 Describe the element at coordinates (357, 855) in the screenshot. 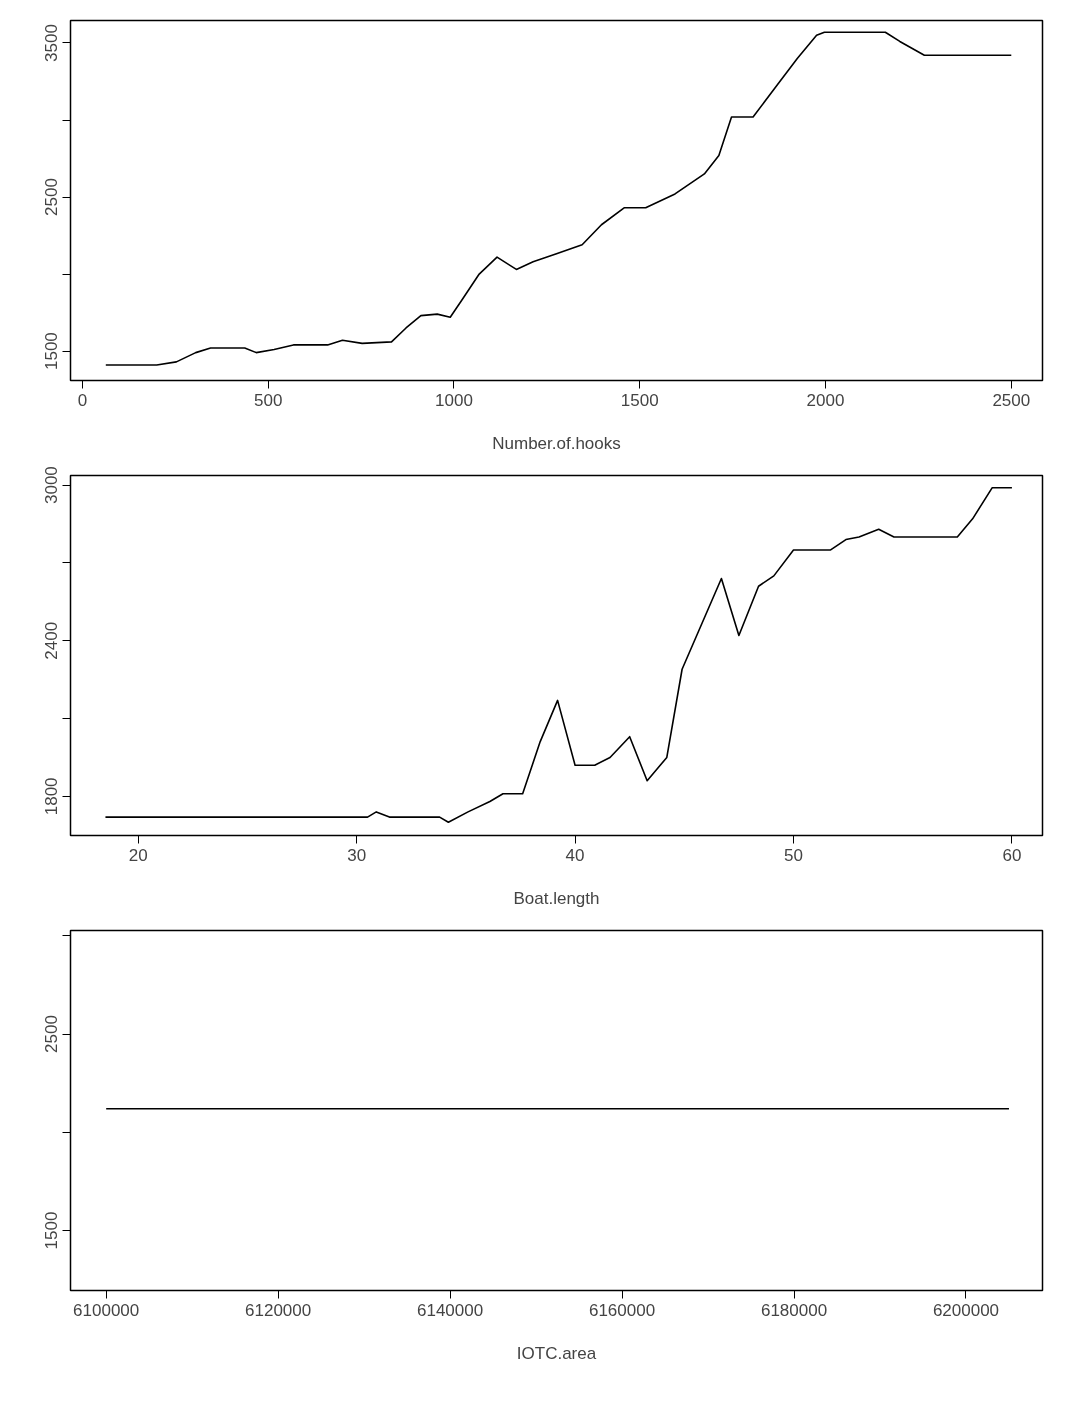

I see `x-tick-label: 30` at that location.